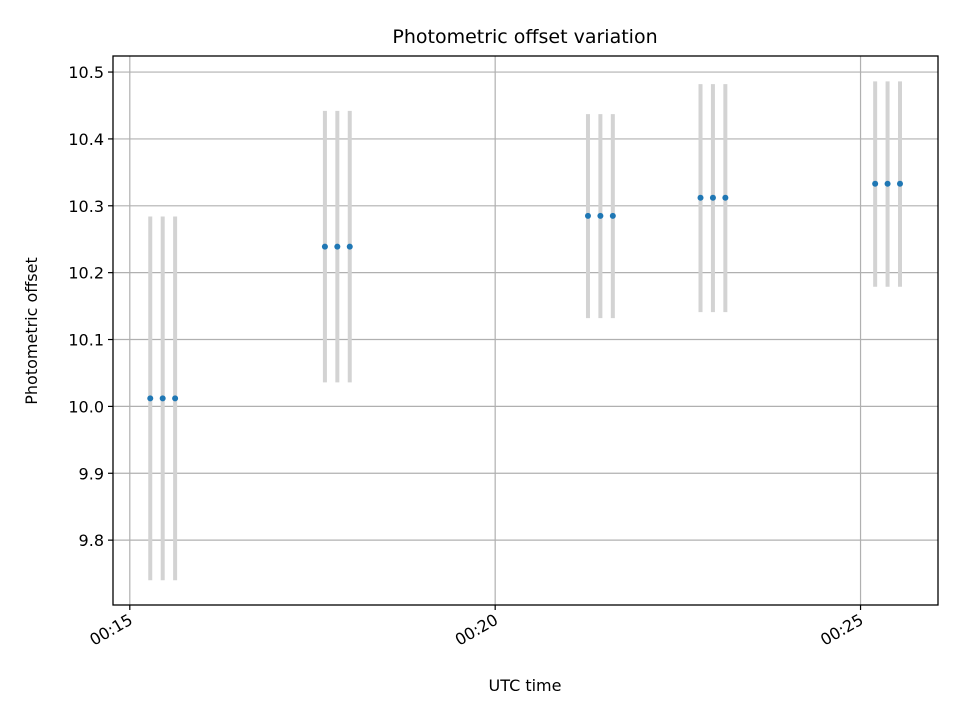  What do you see at coordinates (524, 37) in the screenshot?
I see `chart-title: Photometric offset variation` at bounding box center [524, 37].